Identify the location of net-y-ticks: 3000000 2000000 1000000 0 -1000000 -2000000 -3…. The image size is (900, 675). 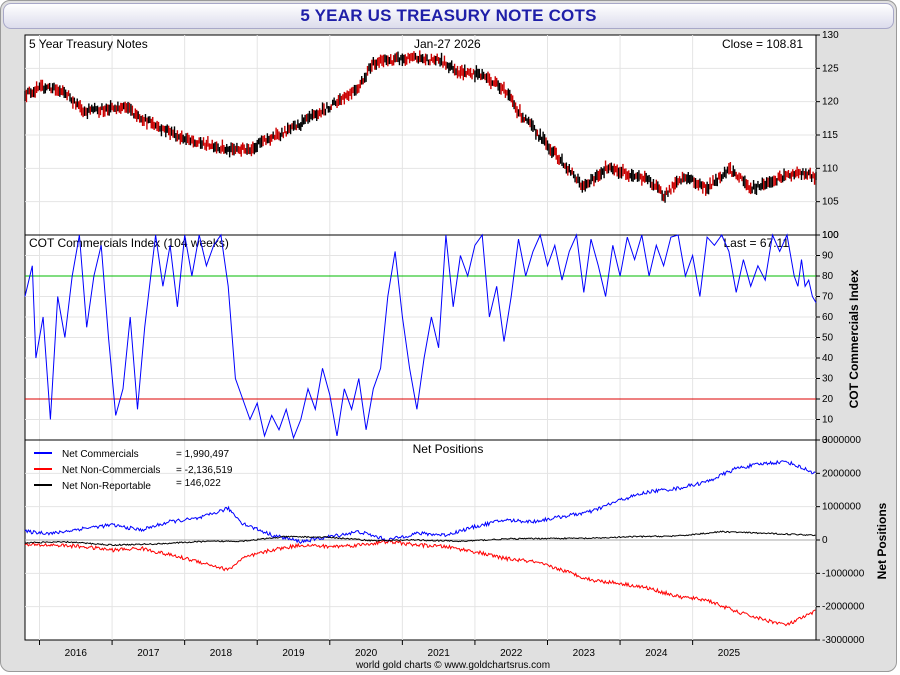
(840, 540).